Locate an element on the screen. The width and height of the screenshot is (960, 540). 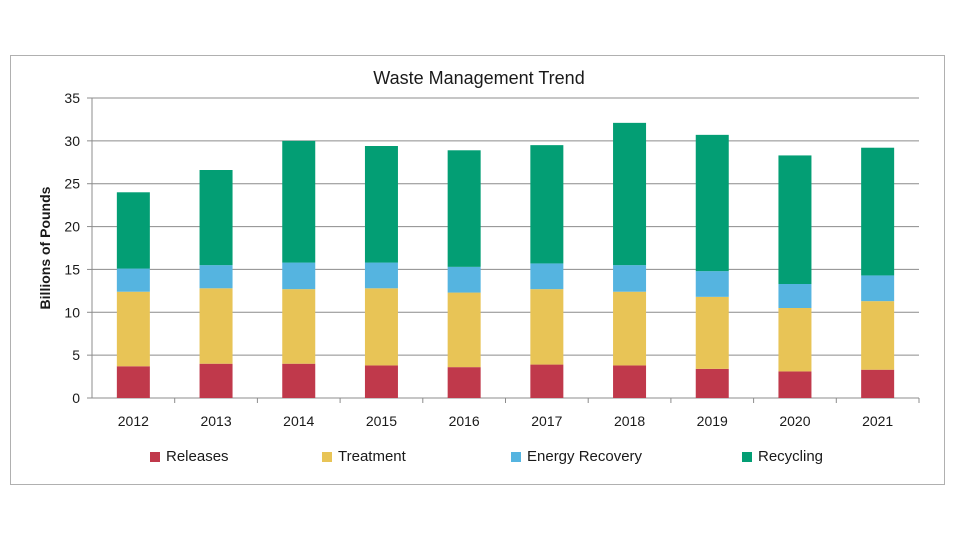
bar-recycling-2018 is located at coordinates (630, 194).